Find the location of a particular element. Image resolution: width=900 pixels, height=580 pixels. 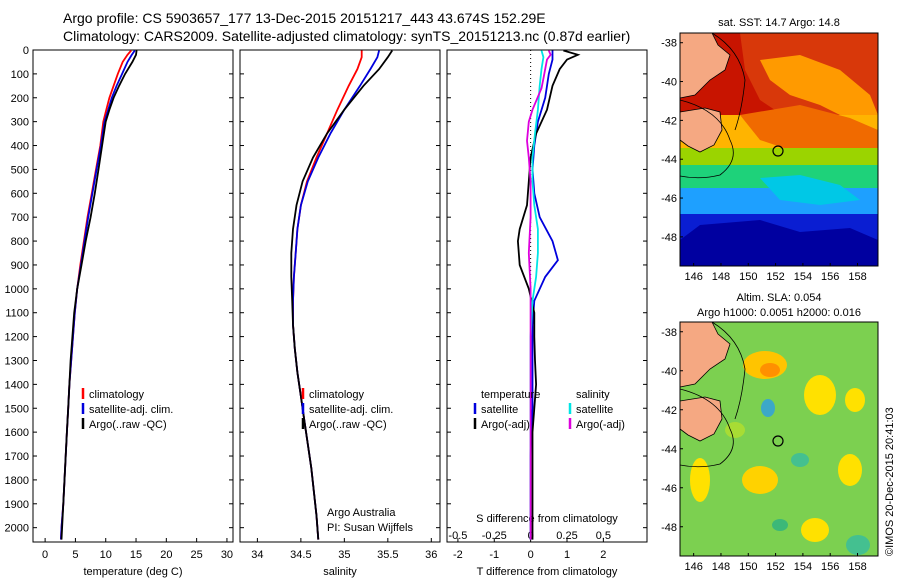

x-tick-label: 5 is located at coordinates (75, 555).